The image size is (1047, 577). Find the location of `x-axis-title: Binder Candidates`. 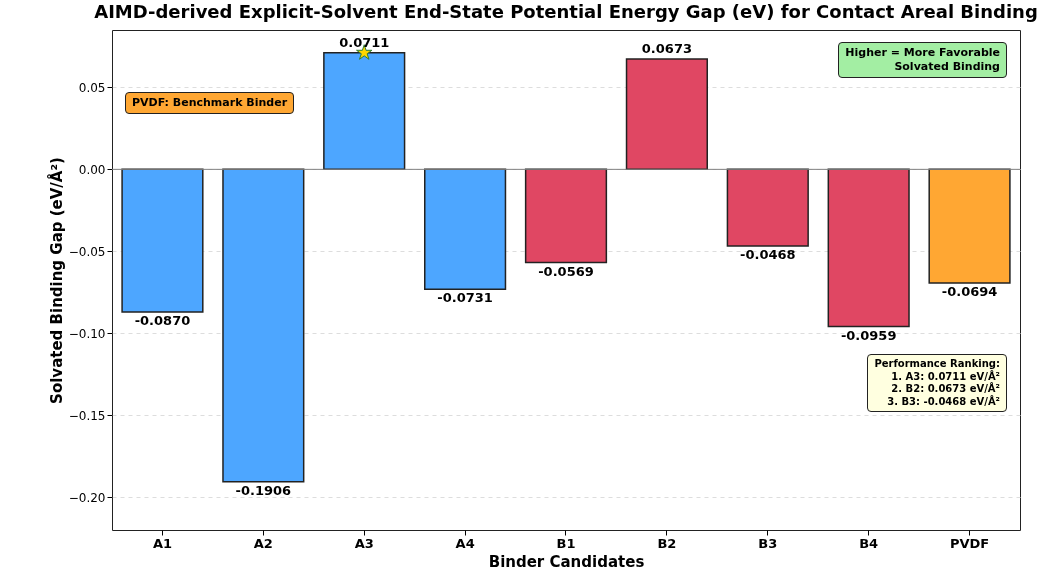

x-axis-title: Binder Candidates is located at coordinates (566, 561).